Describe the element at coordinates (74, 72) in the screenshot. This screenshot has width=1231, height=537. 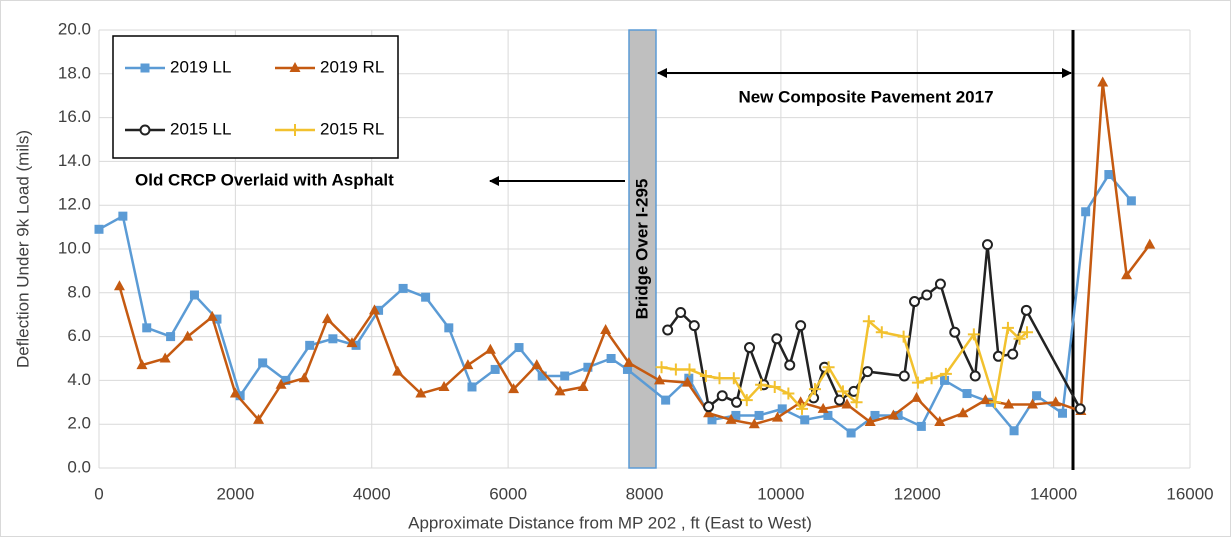
I see `y-tick-label: 18.0` at that location.